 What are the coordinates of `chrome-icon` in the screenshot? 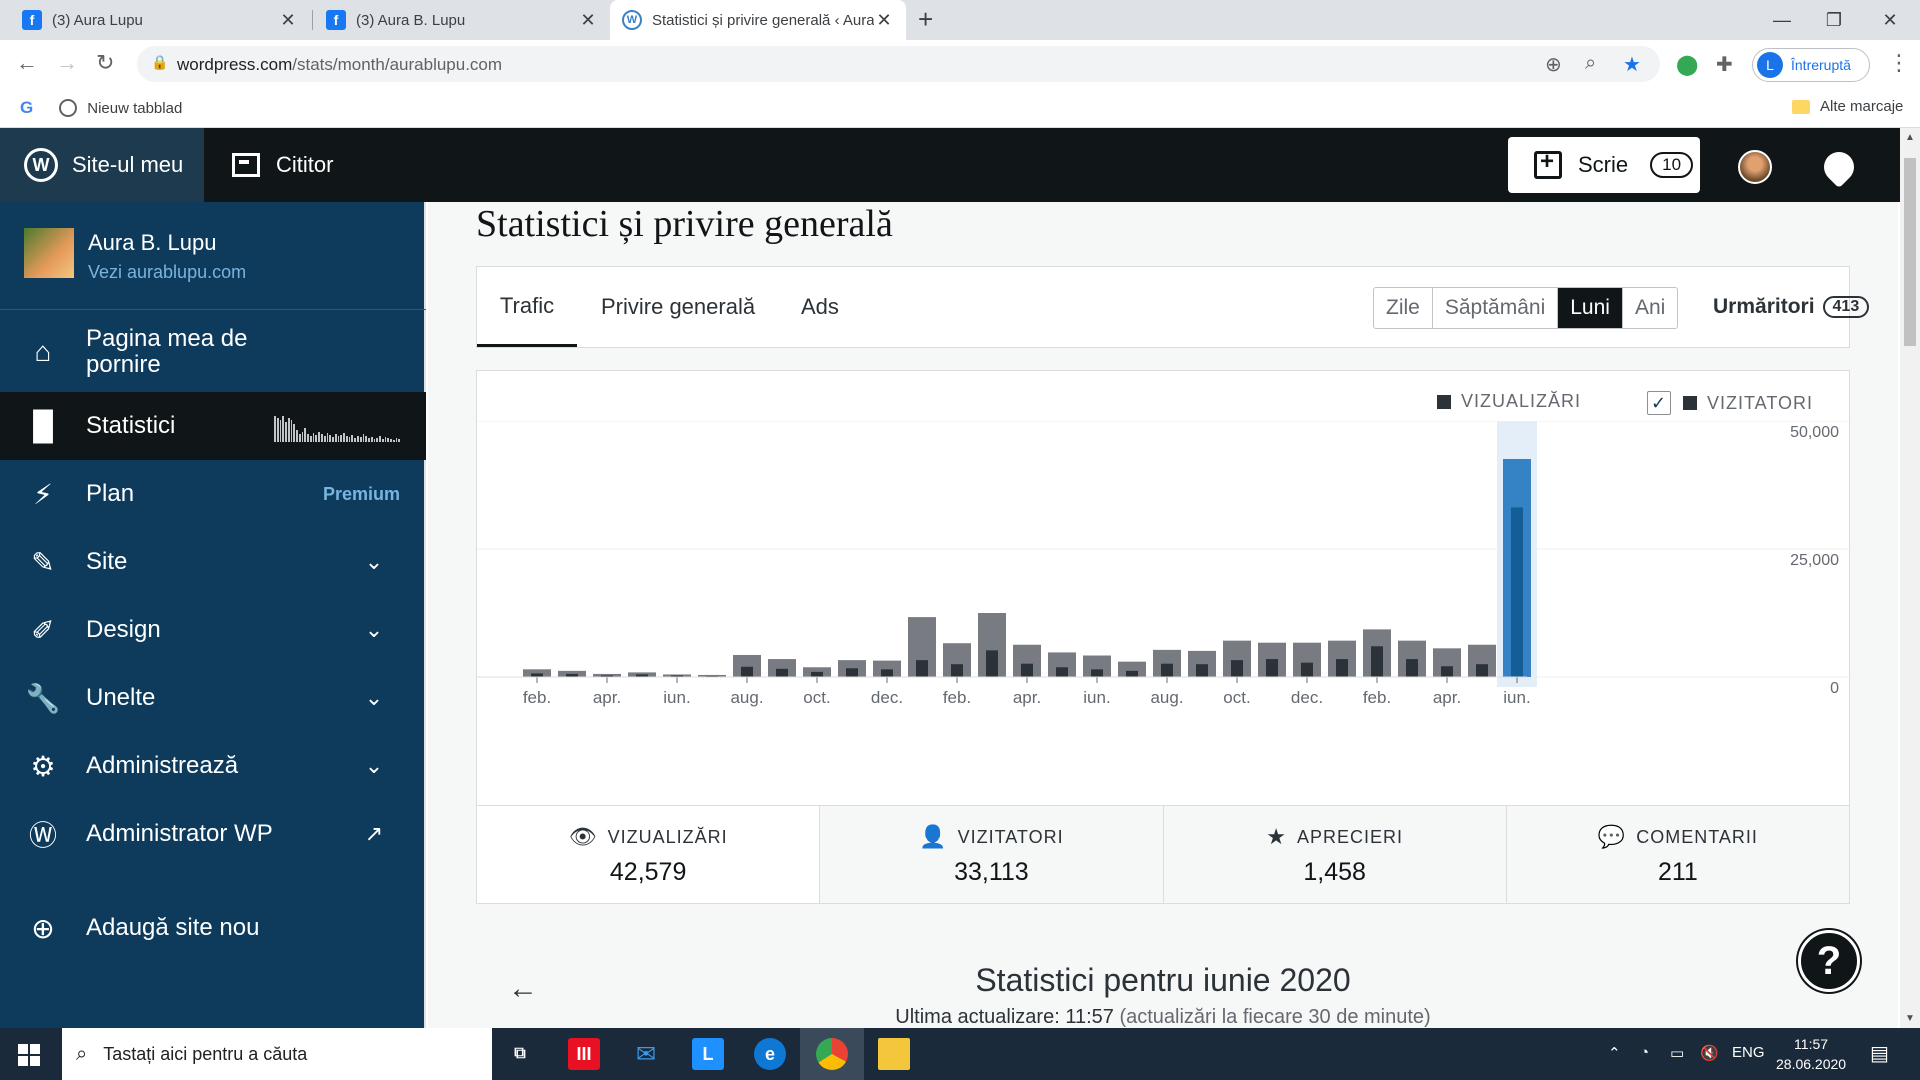 It's located at (832, 1054).